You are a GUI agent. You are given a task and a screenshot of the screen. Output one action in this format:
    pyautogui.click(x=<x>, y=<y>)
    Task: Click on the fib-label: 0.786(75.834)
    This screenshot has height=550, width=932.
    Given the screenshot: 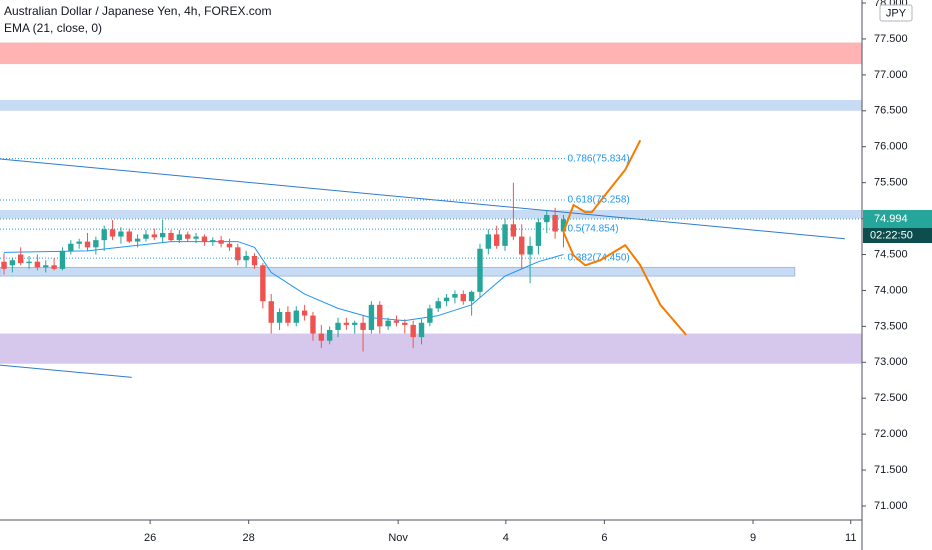 What is the action you would take?
    pyautogui.click(x=598, y=158)
    